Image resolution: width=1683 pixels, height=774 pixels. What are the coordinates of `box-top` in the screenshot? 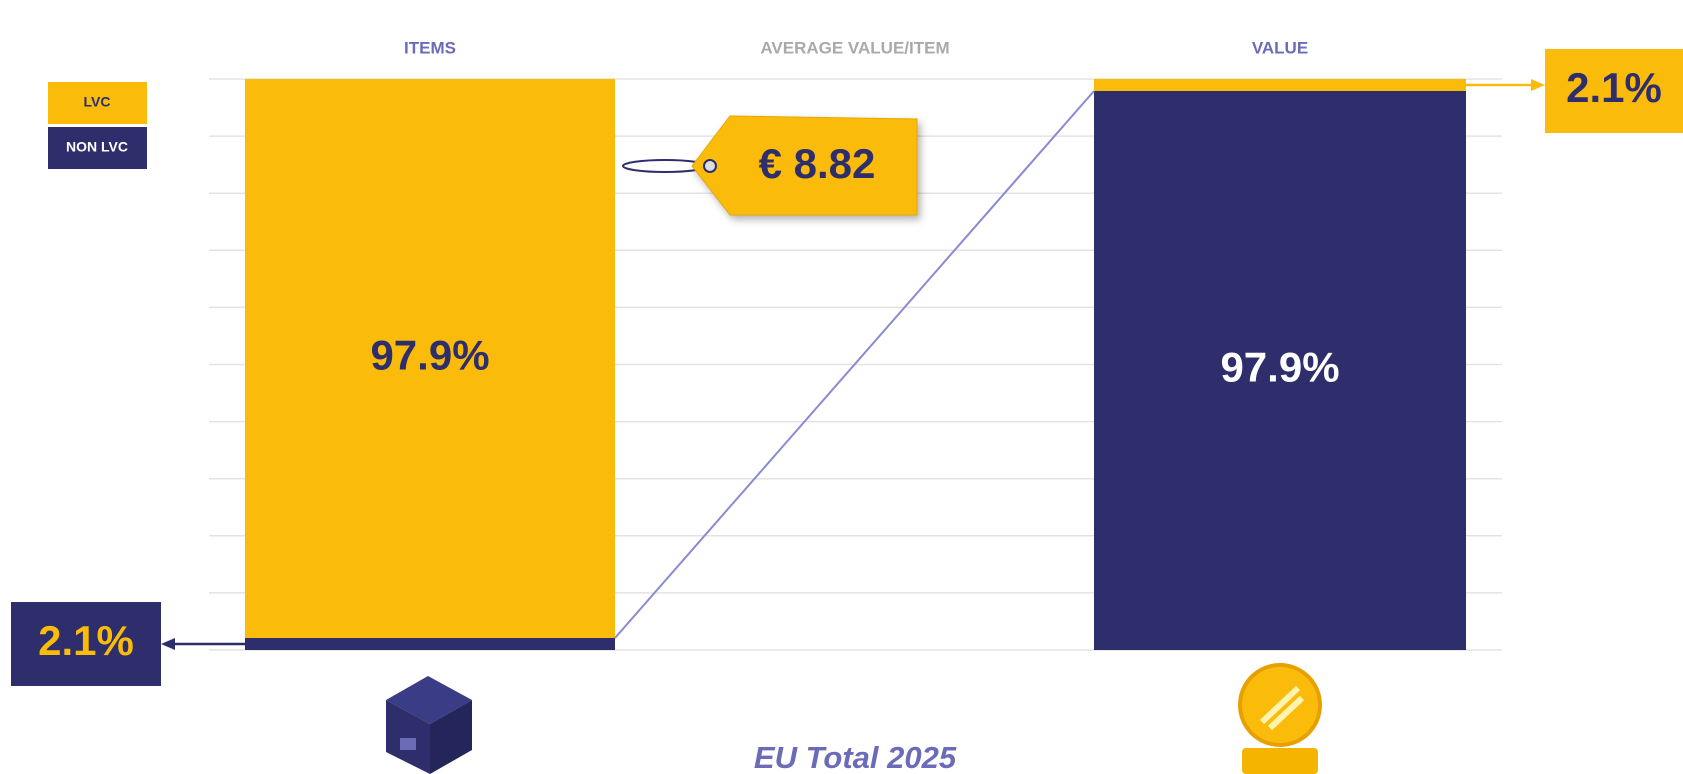 It's located at (429, 700).